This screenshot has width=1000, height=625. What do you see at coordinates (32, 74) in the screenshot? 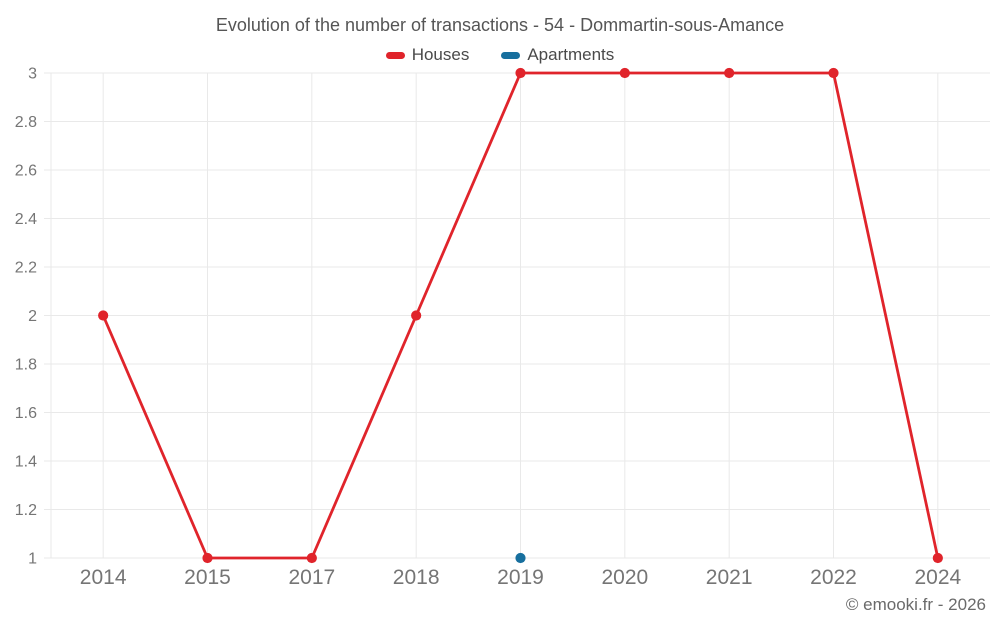
I see `y-axis-label: 3` at bounding box center [32, 74].